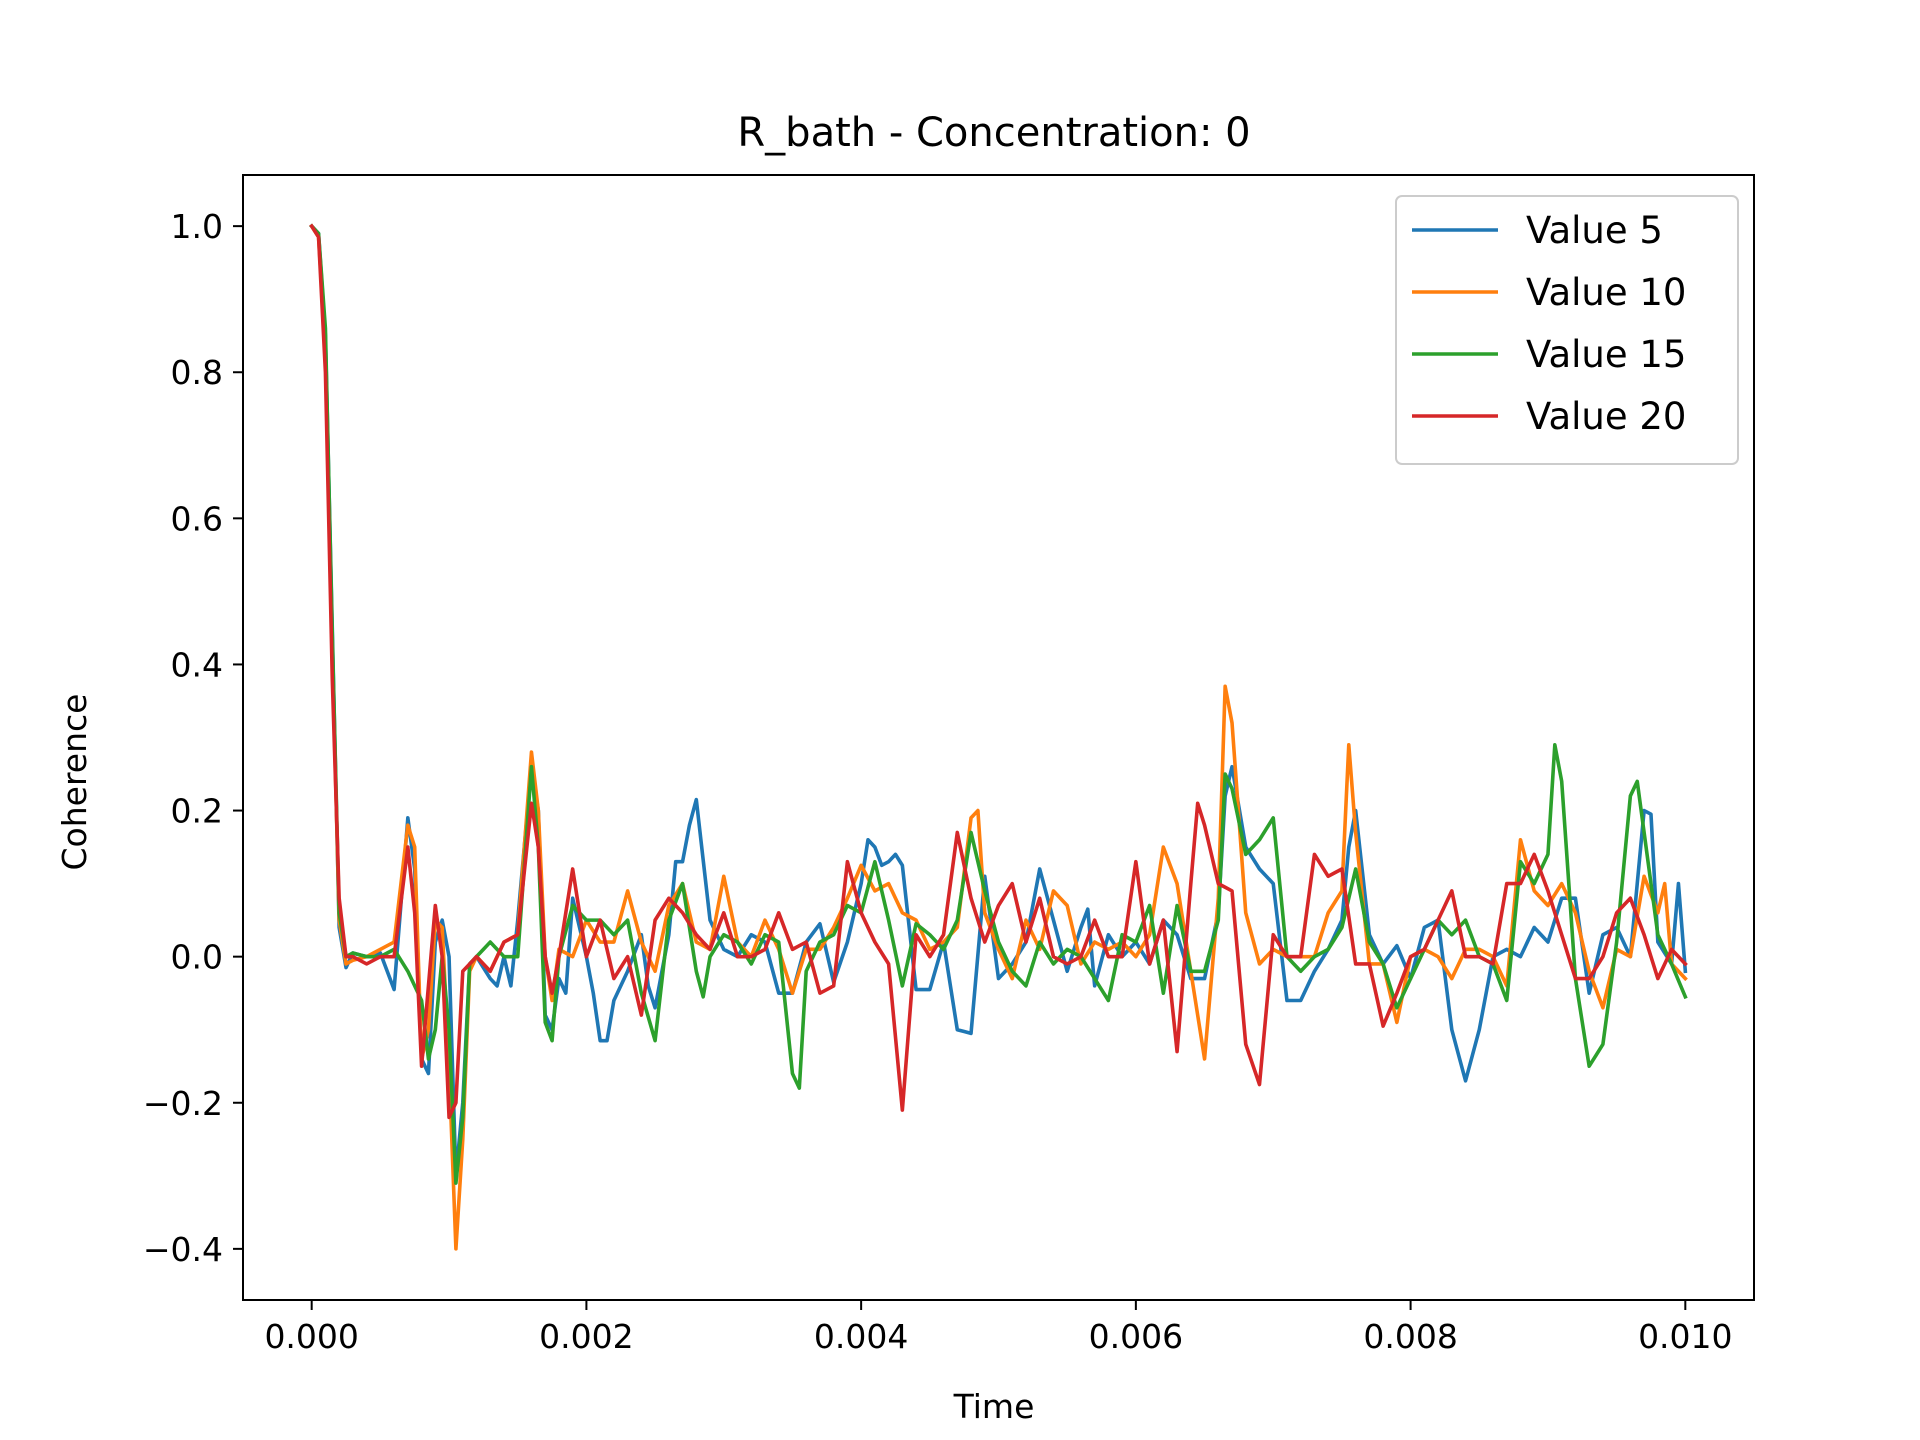  I want to click on legend: Value 5 Value 10 Value 15 Value 20, so click(1567, 330).